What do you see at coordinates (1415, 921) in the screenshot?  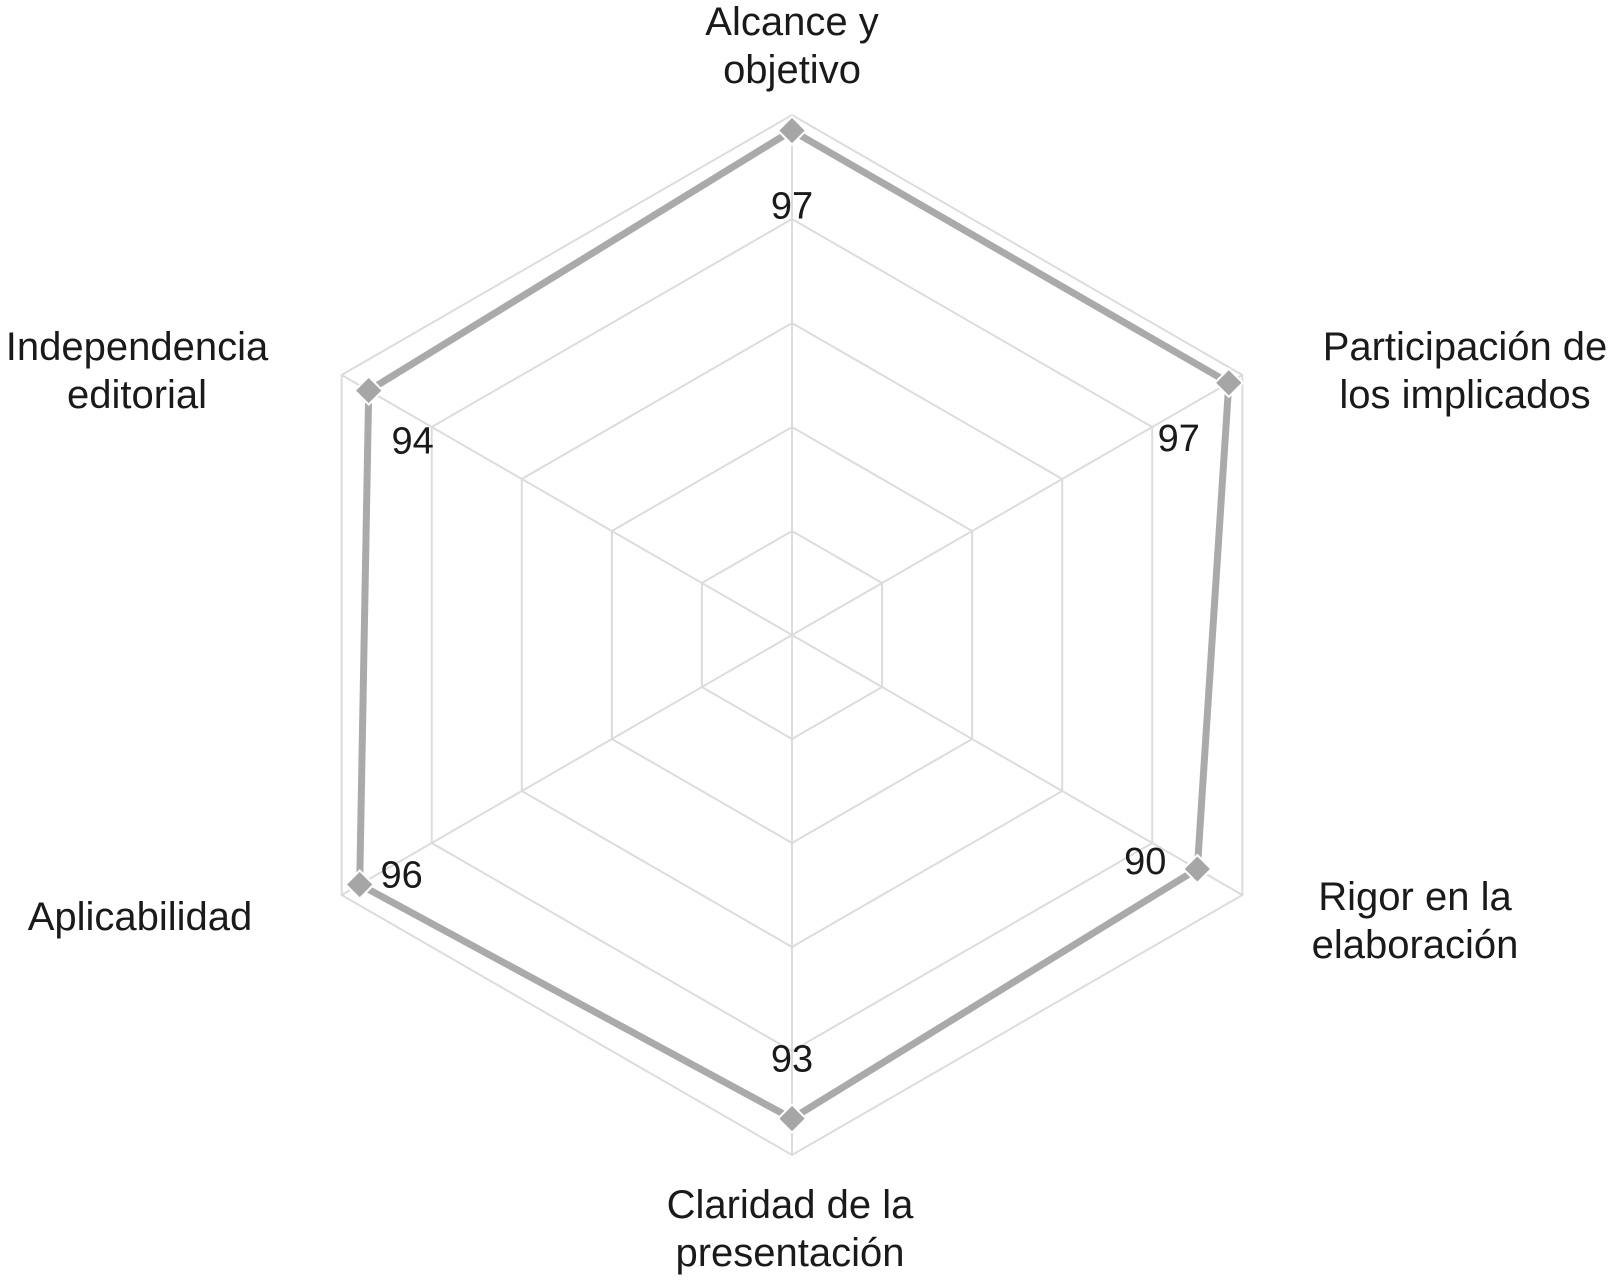 I see `category-label: Rigor en la elaboración` at bounding box center [1415, 921].